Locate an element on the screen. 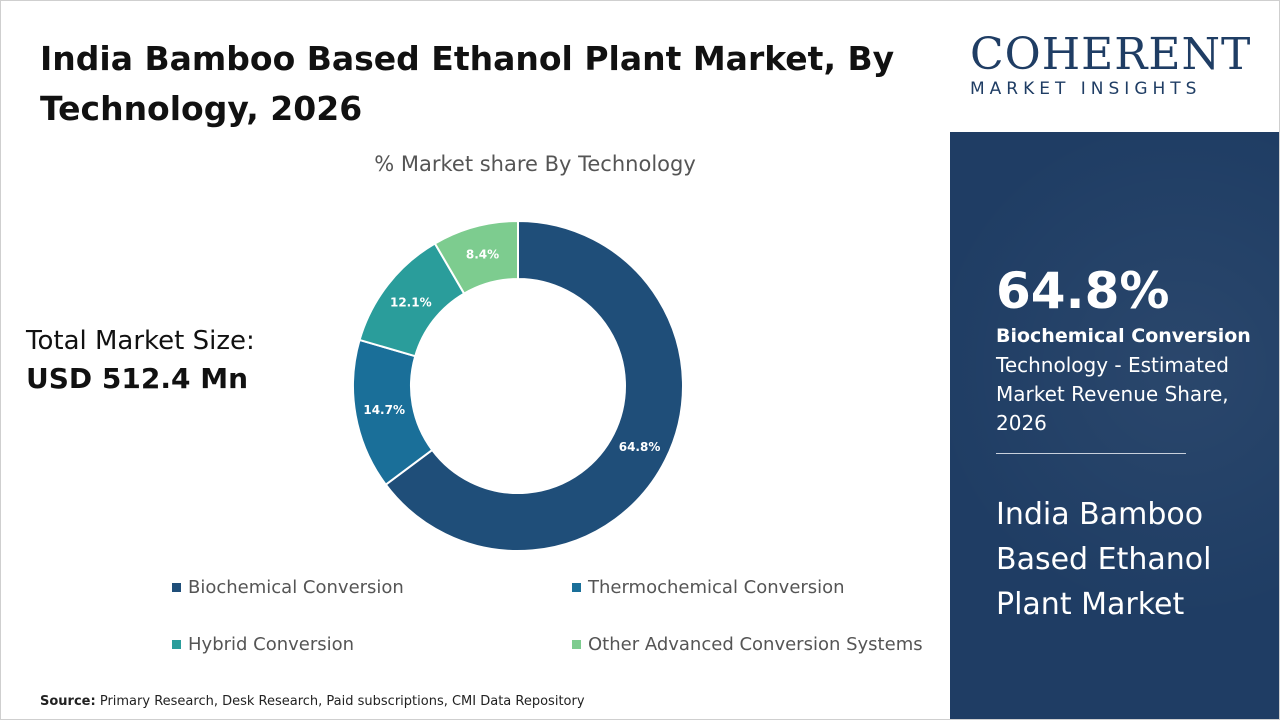 The image size is (1280, 720). company-logo-subtitle: MARKET INSIGHTS is located at coordinates (1086, 89).